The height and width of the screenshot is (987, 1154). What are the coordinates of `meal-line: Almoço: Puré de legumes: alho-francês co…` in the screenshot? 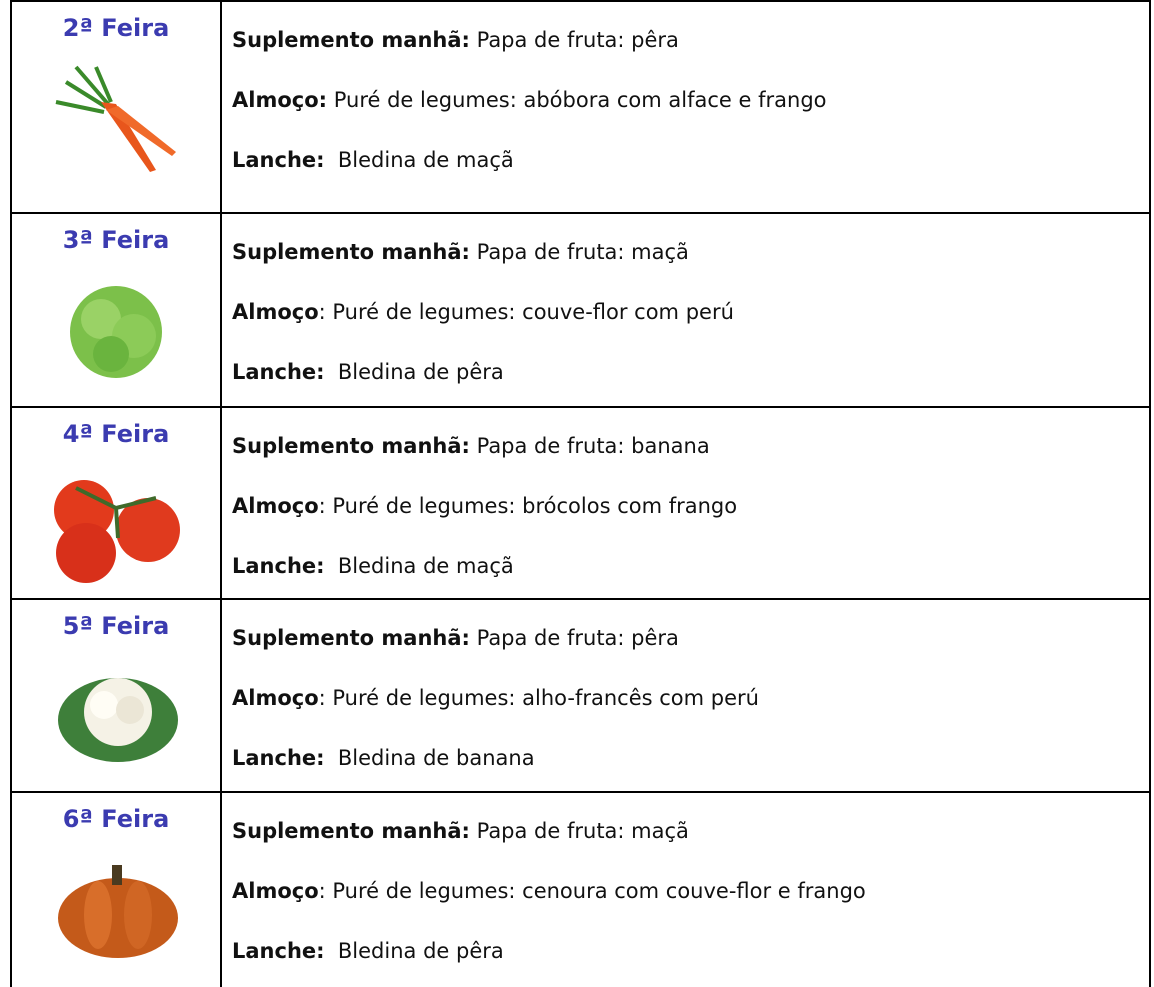 It's located at (495, 698).